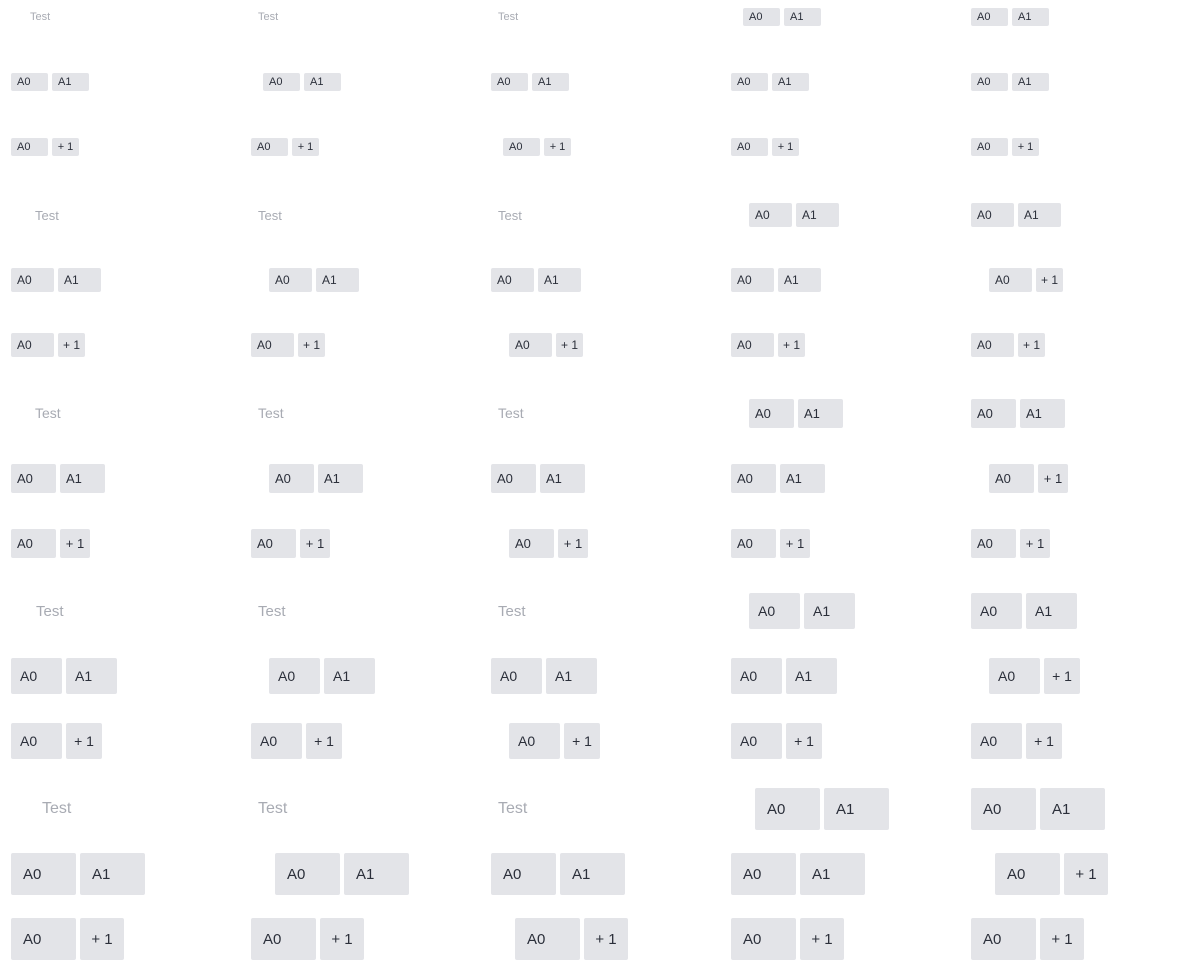 The width and height of the screenshot is (1200, 975). What do you see at coordinates (1028, 478) in the screenshot?
I see `select-medium-two-tags: A0 + 1` at bounding box center [1028, 478].